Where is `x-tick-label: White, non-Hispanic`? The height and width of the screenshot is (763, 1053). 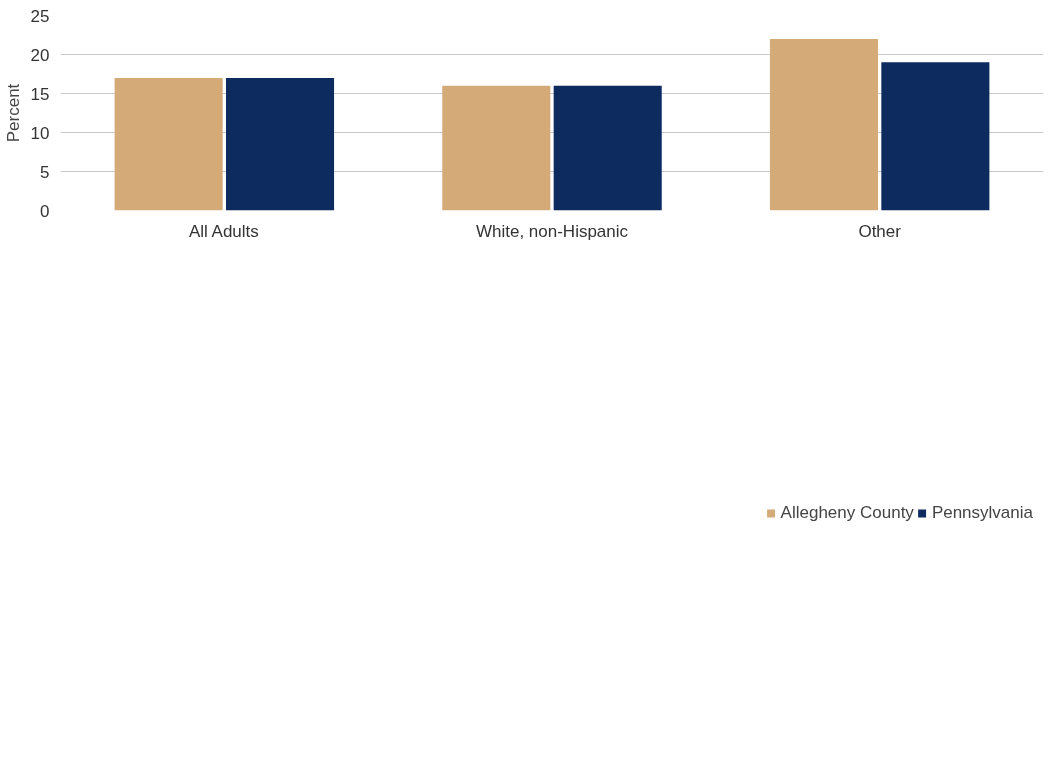
x-tick-label: White, non-Hispanic is located at coordinates (552, 231).